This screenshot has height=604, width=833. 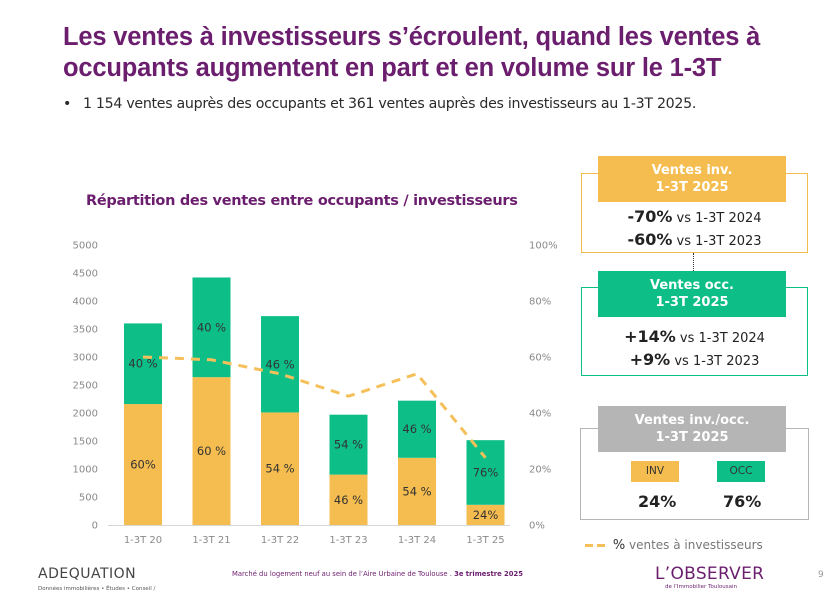 I want to click on x-tick-label: 1-3T 25, so click(x=485, y=540).